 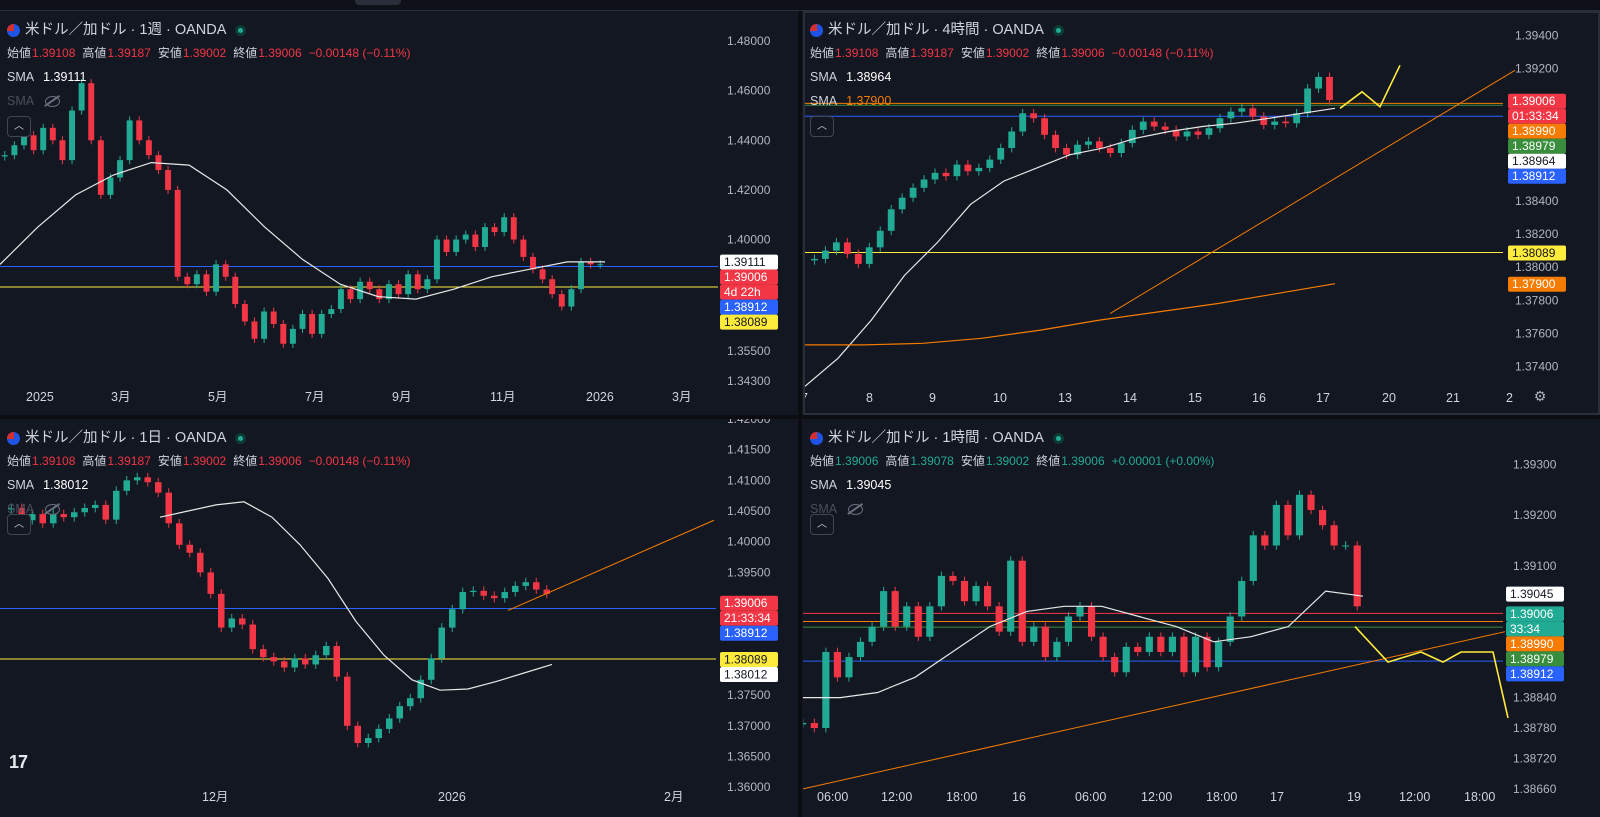 I want to click on settings-gear-icon: ⚙, so click(x=1540, y=396).